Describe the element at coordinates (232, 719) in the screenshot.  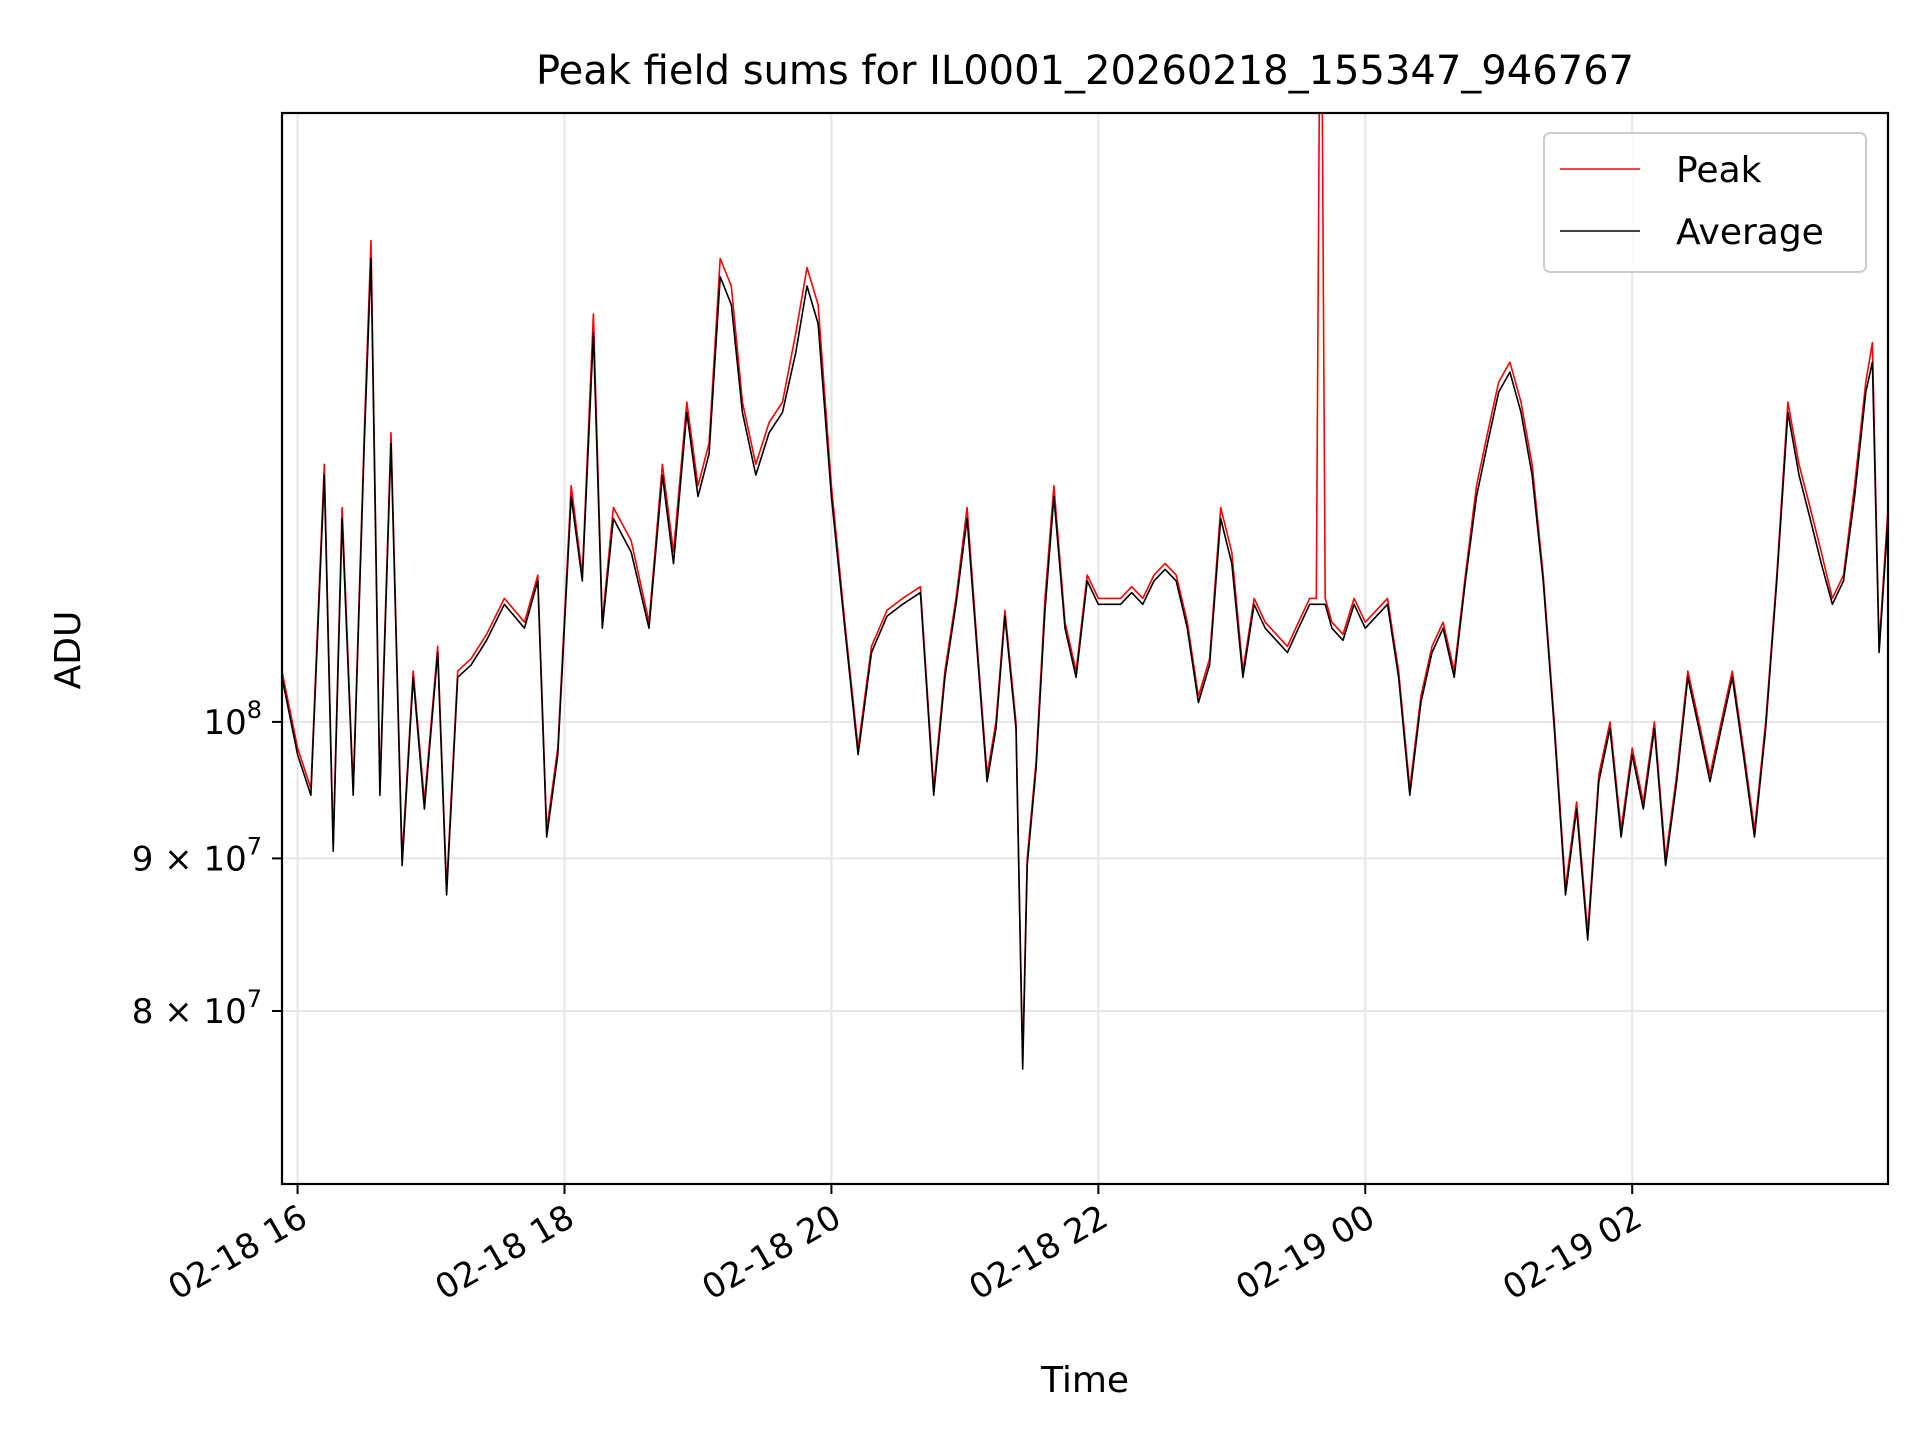
I see `y-tick-label: 108` at that location.